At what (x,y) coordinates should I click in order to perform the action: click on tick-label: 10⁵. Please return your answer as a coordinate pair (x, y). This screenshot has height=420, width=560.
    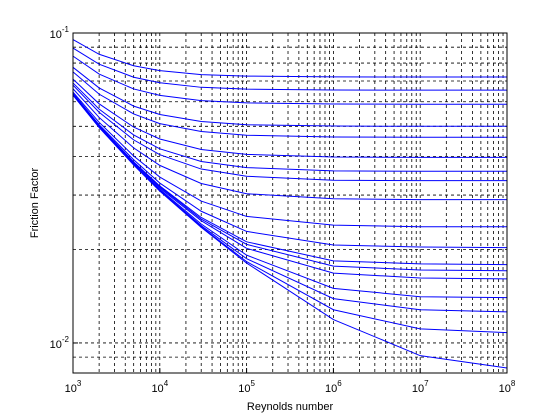
    Looking at the image, I should click on (246, 387).